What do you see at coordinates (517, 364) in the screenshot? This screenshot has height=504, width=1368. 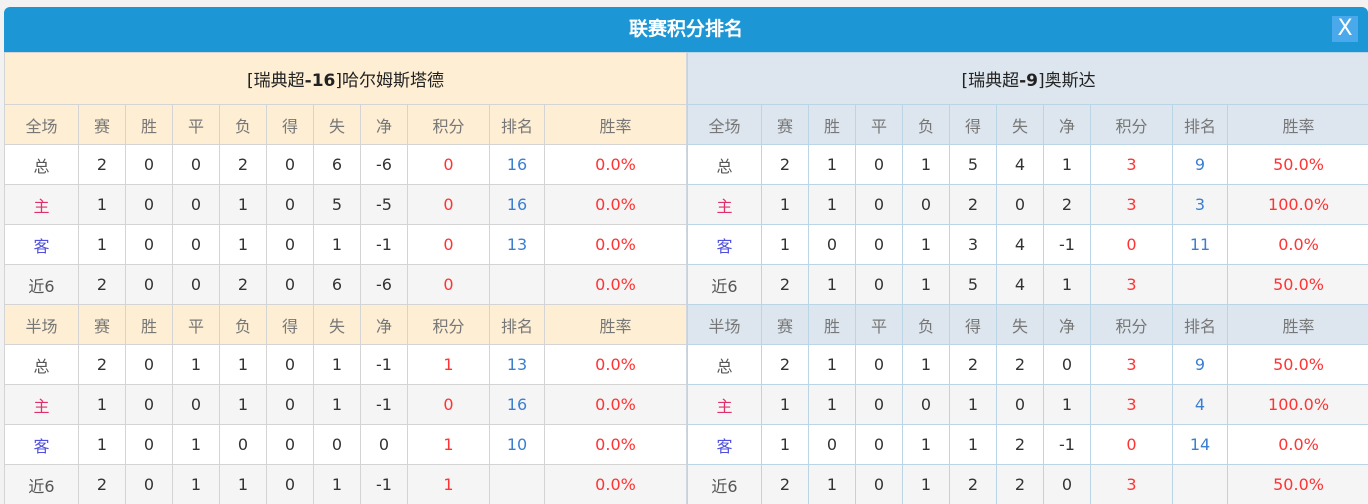 I see `cell: 13` at bounding box center [517, 364].